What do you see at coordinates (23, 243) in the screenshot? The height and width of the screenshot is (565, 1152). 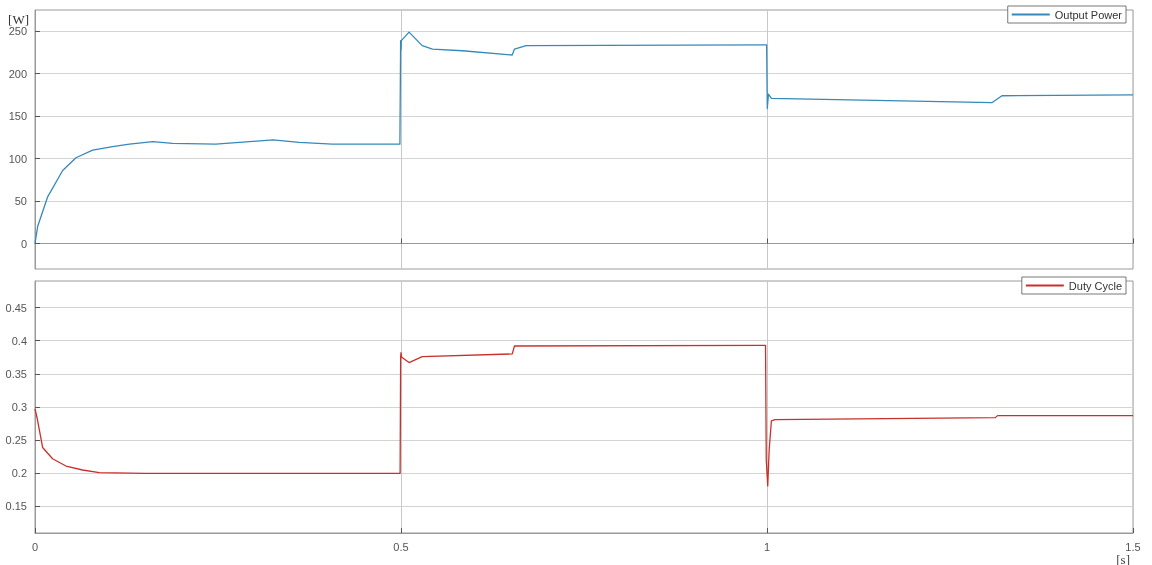 I see `y-tick-label: 0` at bounding box center [23, 243].